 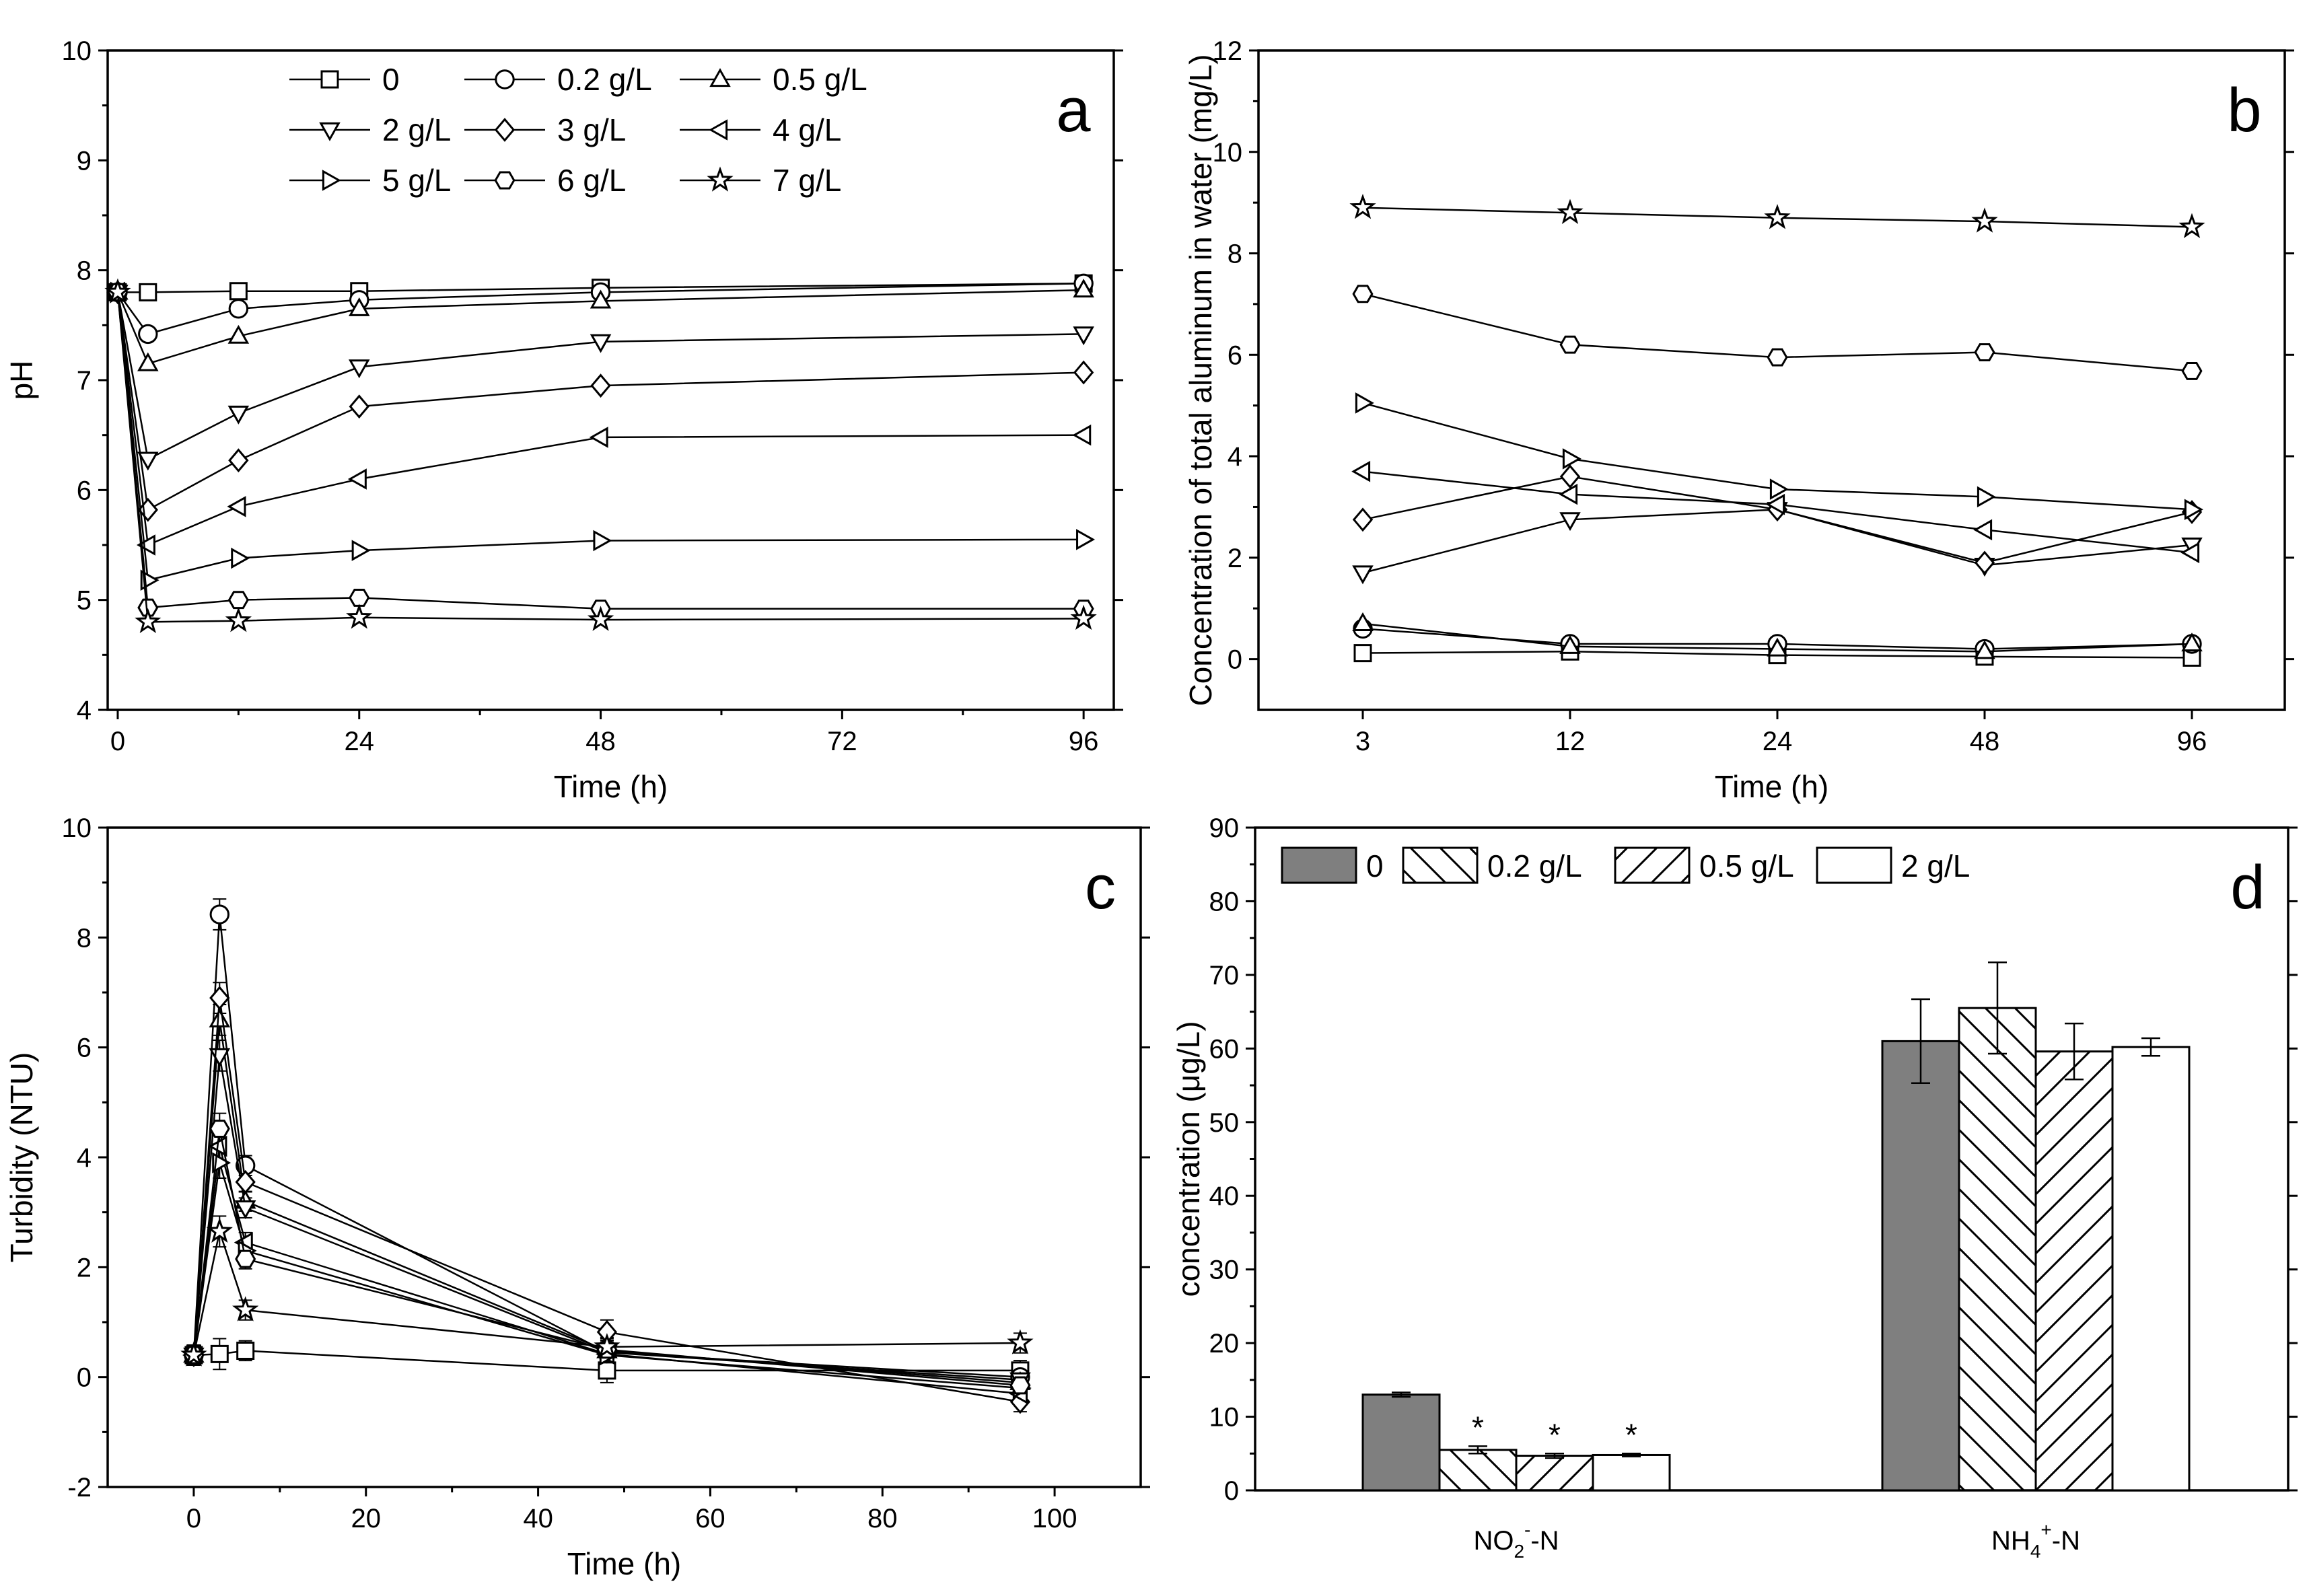 I want to click on legend-label: 2 g/L, so click(x=1935, y=865).